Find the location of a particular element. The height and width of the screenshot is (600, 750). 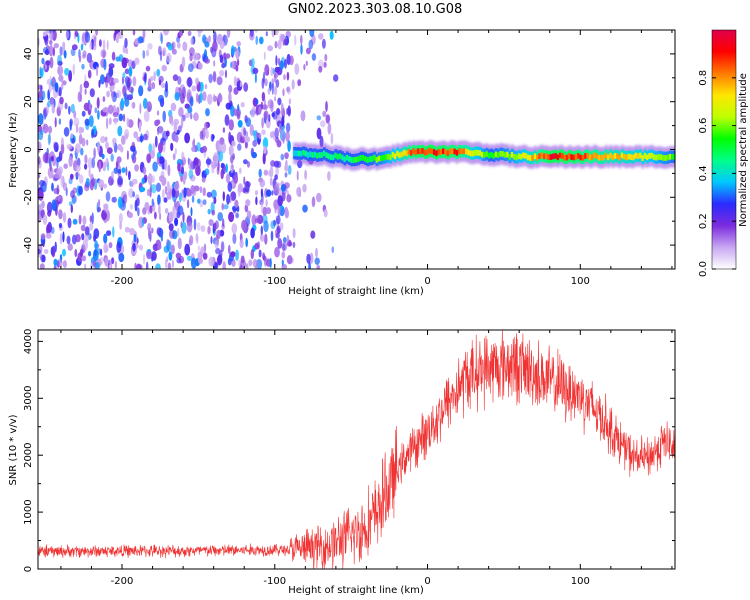

y-tick-label: 4000 is located at coordinates (28, 341).